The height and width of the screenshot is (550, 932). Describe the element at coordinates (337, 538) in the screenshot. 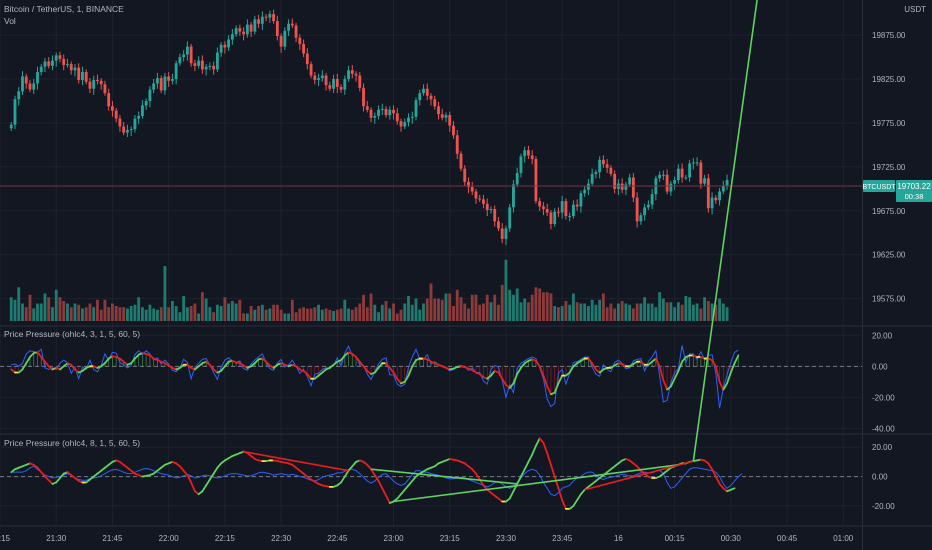

I see `time-axis-label: 22:45` at that location.